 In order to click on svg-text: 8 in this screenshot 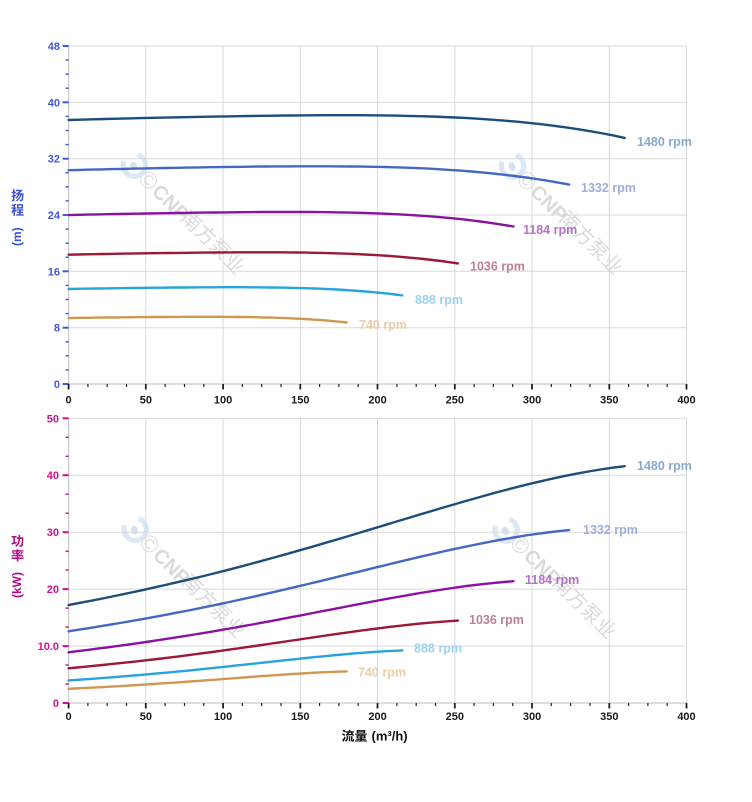, I will do `click(57, 329)`.